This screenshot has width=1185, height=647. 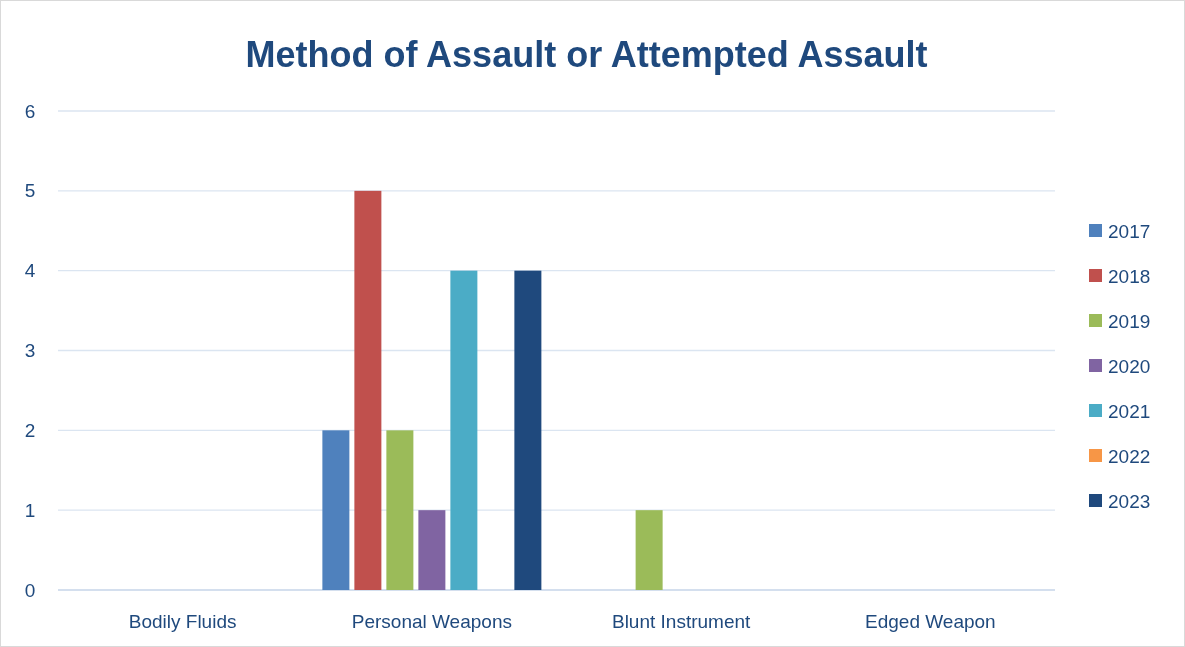 What do you see at coordinates (586, 54) in the screenshot?
I see `chart-title: Method of Assault or Attempted Assault` at bounding box center [586, 54].